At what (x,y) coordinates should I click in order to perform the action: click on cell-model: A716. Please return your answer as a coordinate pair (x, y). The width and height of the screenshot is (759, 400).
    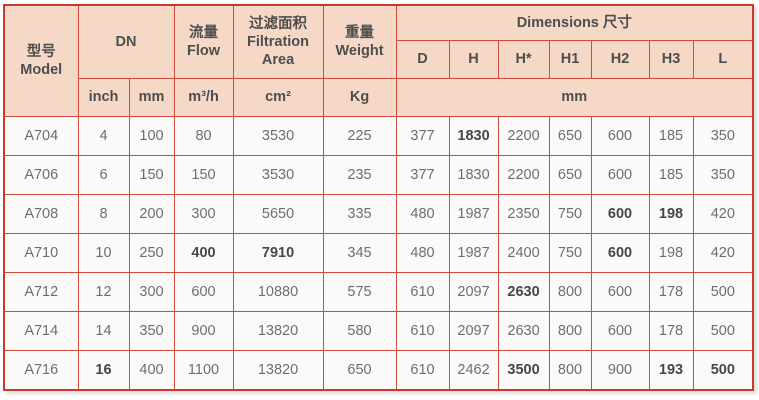
    Looking at the image, I should click on (41, 370).